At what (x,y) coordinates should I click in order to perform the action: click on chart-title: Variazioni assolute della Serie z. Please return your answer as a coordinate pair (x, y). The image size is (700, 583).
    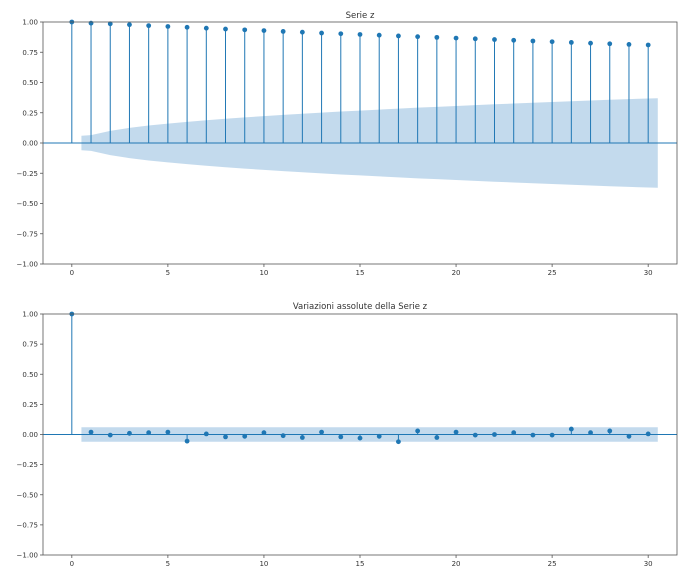
    Looking at the image, I should click on (360, 307).